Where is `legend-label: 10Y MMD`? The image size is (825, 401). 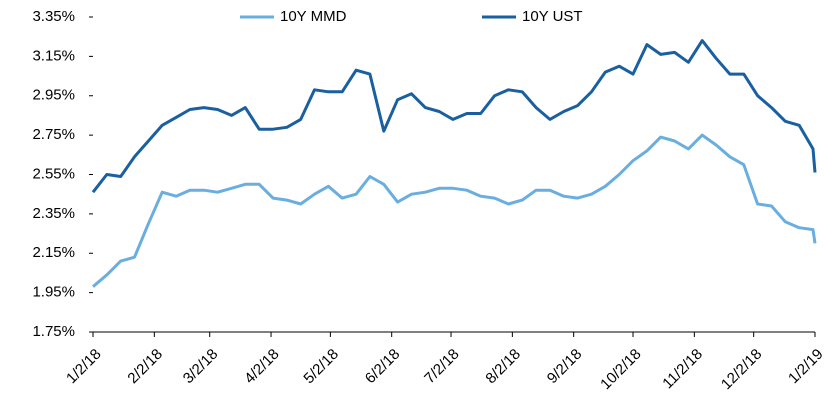 legend-label: 10Y MMD is located at coordinates (313, 16).